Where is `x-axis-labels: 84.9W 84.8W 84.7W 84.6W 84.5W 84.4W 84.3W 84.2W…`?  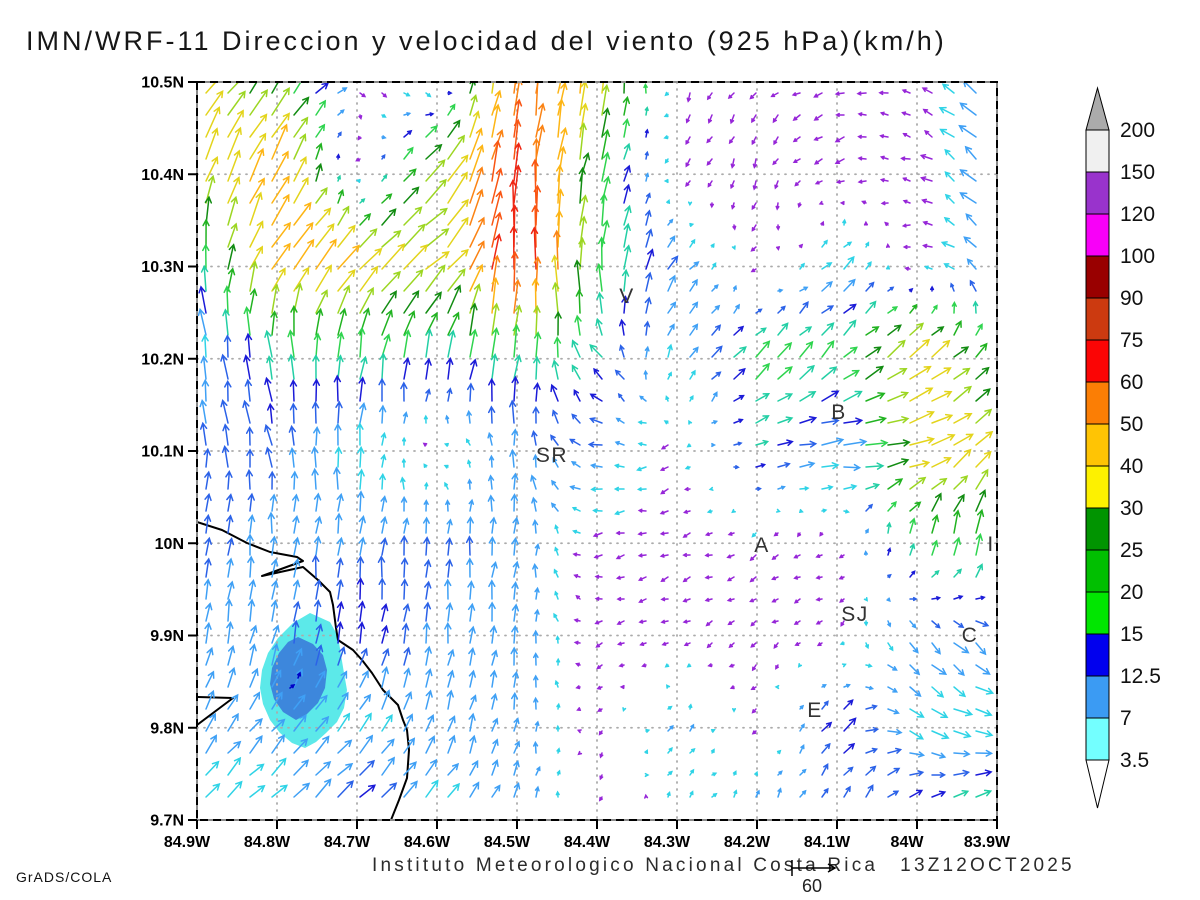
x-axis-labels: 84.9W 84.8W 84.7W 84.6W 84.5W 84.4W 84.3W 84.2W… is located at coordinates (587, 842).